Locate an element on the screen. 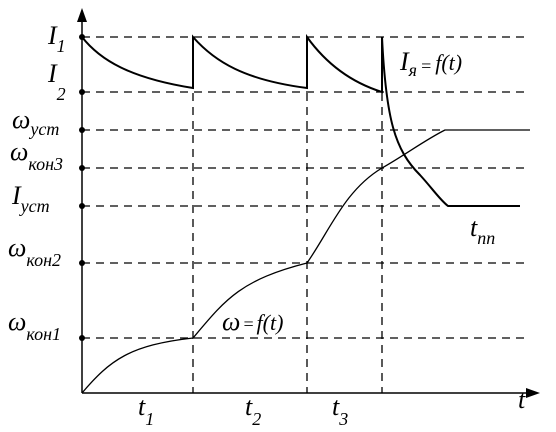  current-curve-label: Iя = f(t) is located at coordinates (430, 63).